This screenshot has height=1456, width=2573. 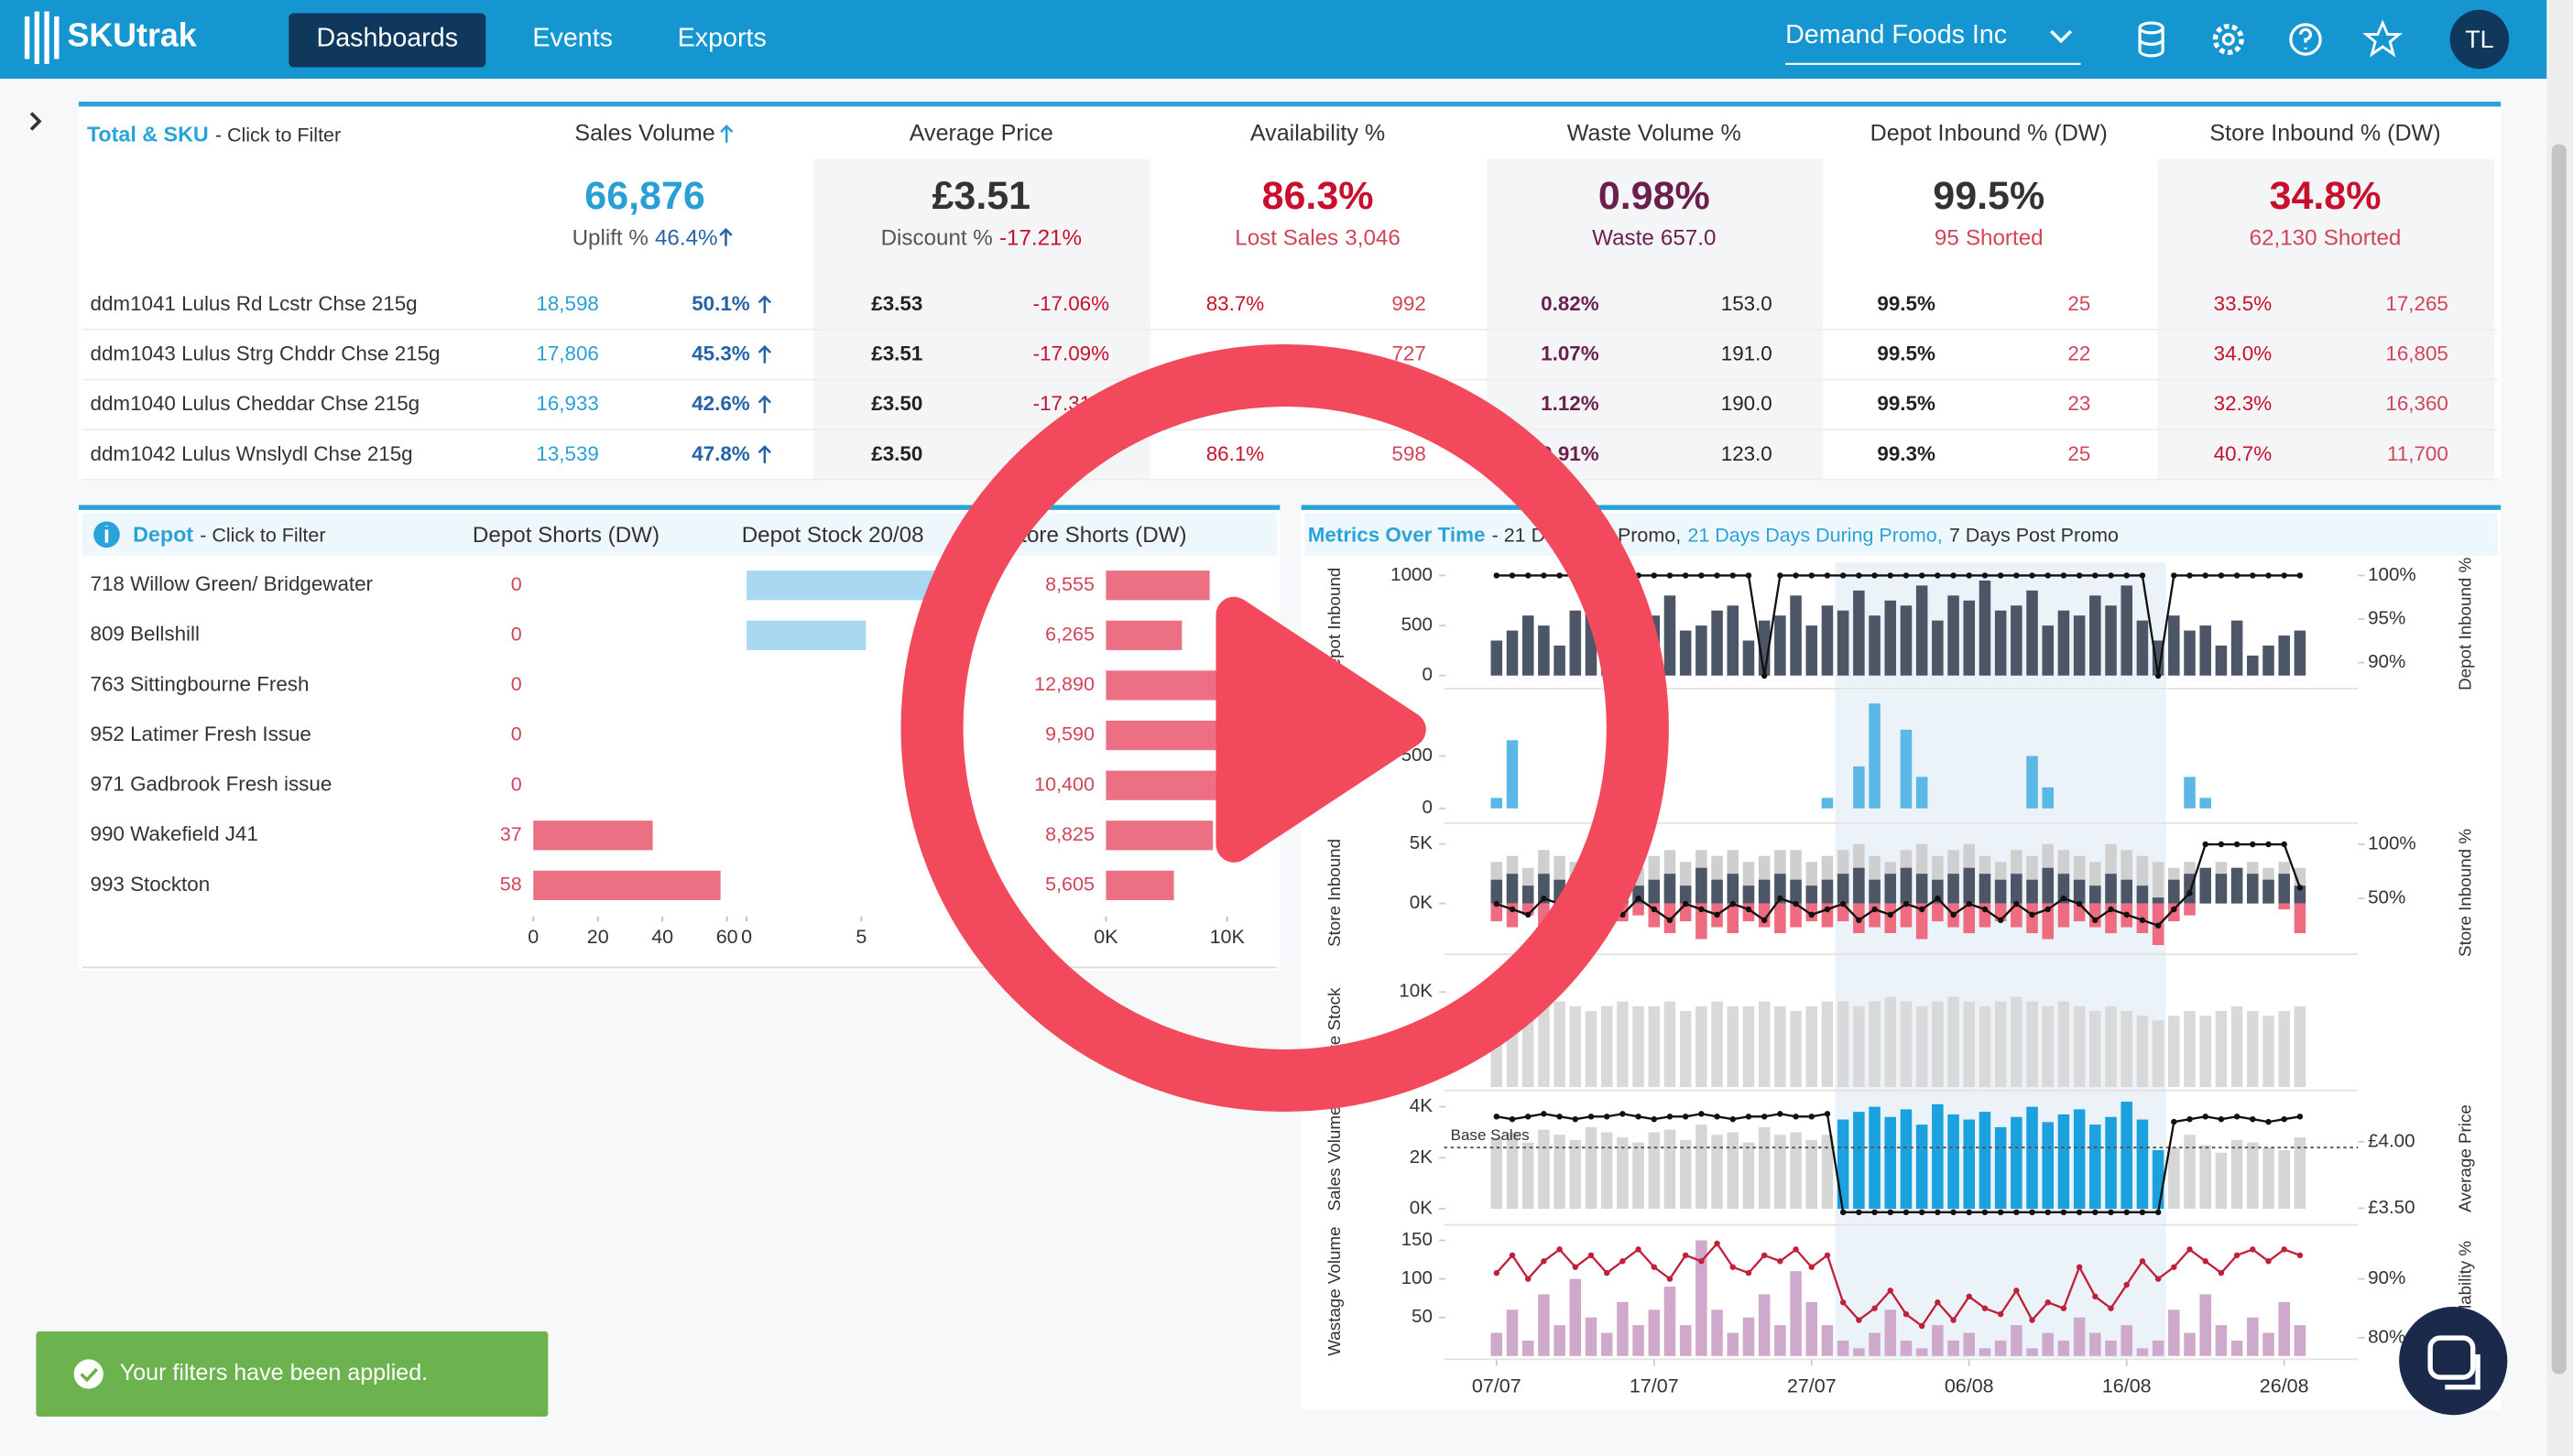 What do you see at coordinates (727, 134) in the screenshot?
I see `arrow-icon` at bounding box center [727, 134].